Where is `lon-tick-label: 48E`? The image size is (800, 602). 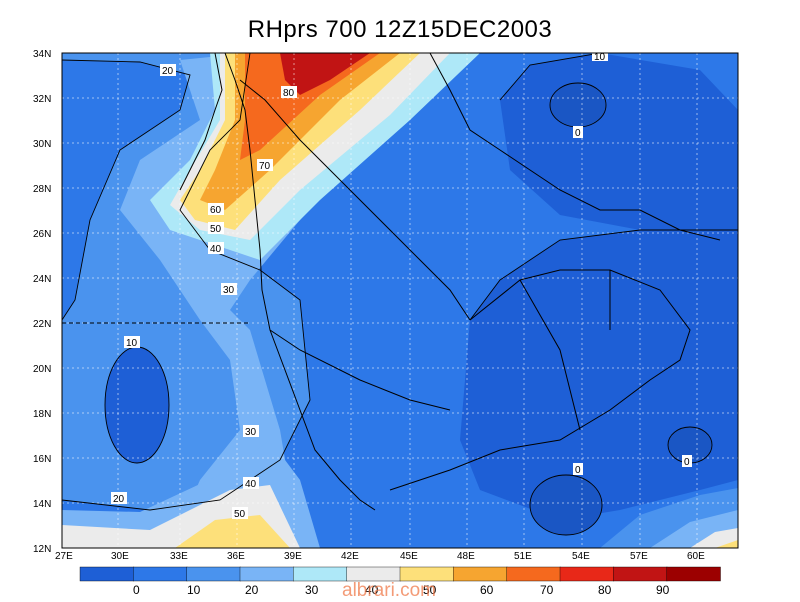
lon-tick-label: 48E is located at coordinates (466, 556).